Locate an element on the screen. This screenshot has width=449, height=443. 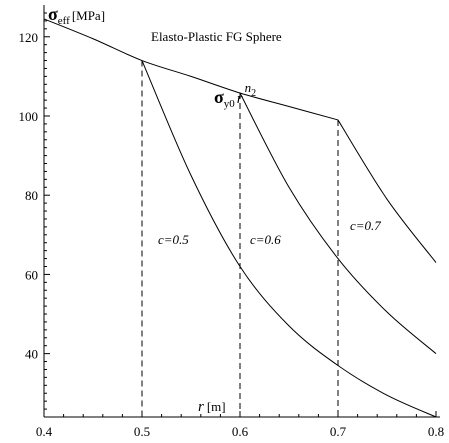
chart-title: Elasto-Plastic FG Sphere is located at coordinates (216, 36).